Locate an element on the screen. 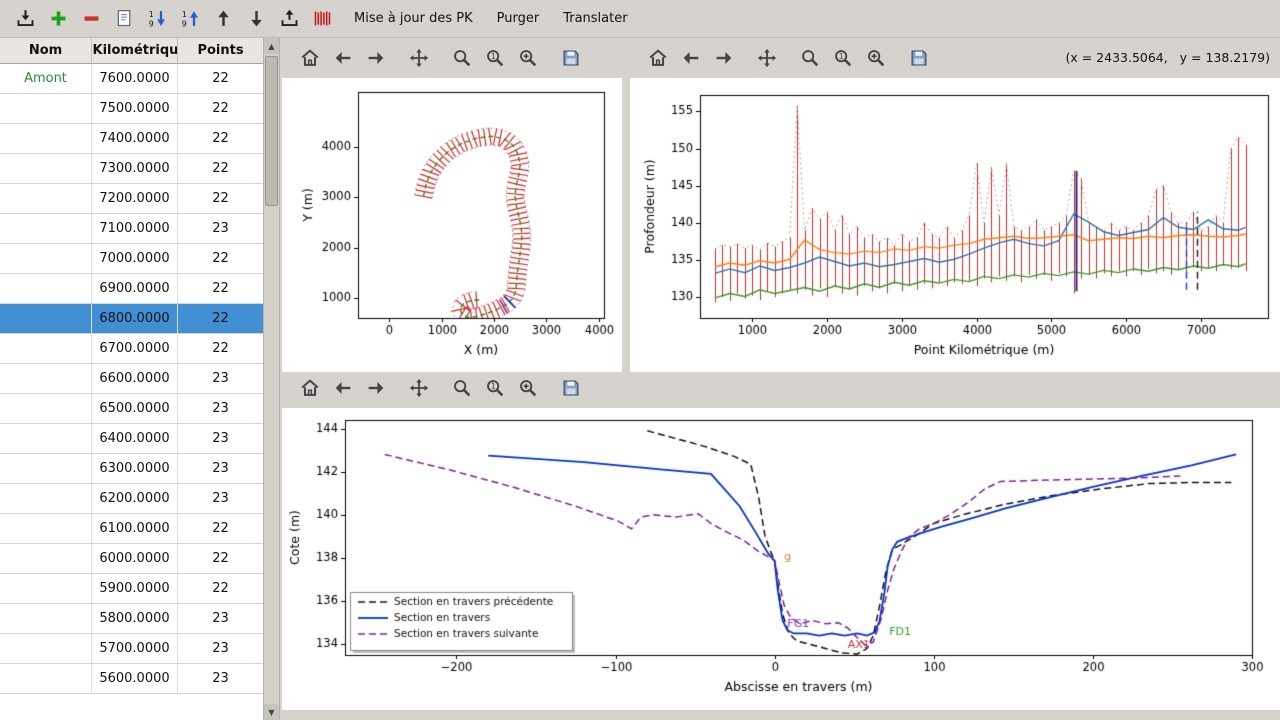 This screenshot has height=720, width=1280. cell-pk: 7500.0000 is located at coordinates (135, 108).